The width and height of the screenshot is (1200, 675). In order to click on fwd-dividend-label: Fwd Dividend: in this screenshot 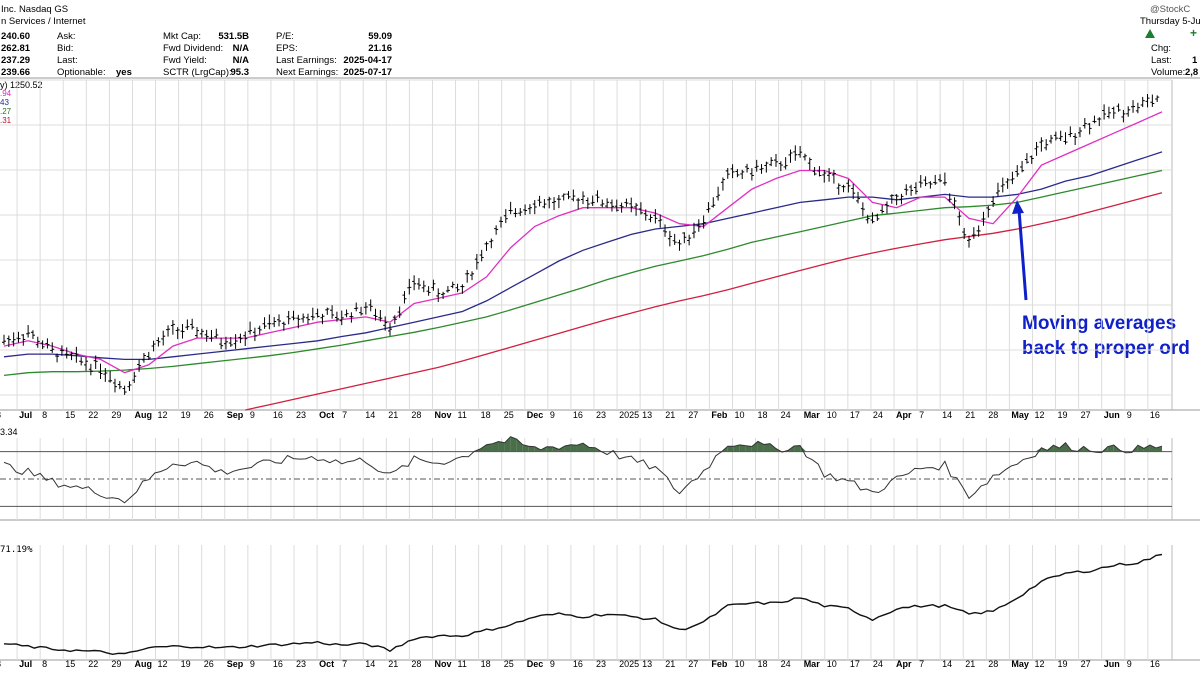, I will do `click(193, 48)`.